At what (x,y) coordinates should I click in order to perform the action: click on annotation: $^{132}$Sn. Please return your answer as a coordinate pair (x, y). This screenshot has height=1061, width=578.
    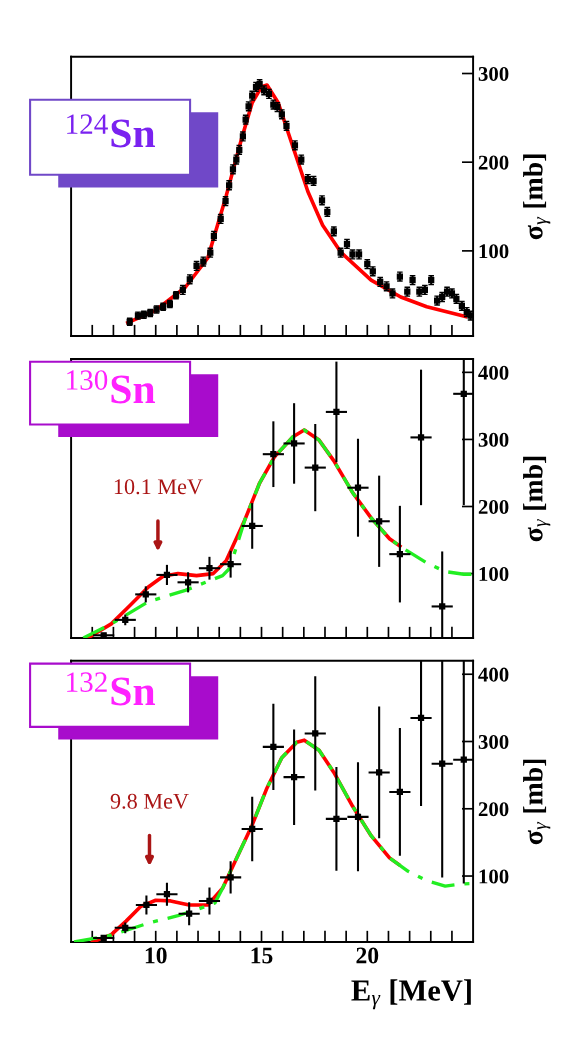
    Looking at the image, I should click on (111, 689).